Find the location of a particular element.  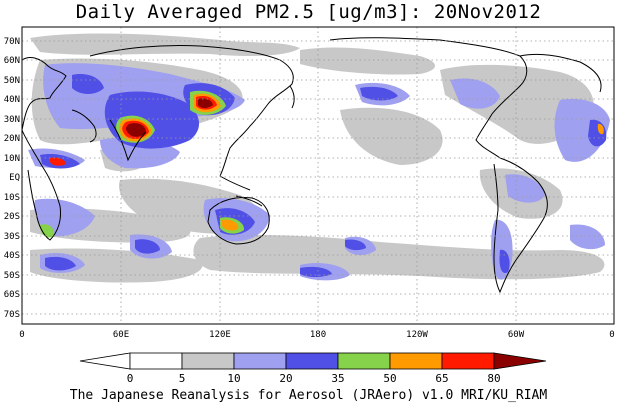

lat-label: 70N is located at coordinates (12, 42).